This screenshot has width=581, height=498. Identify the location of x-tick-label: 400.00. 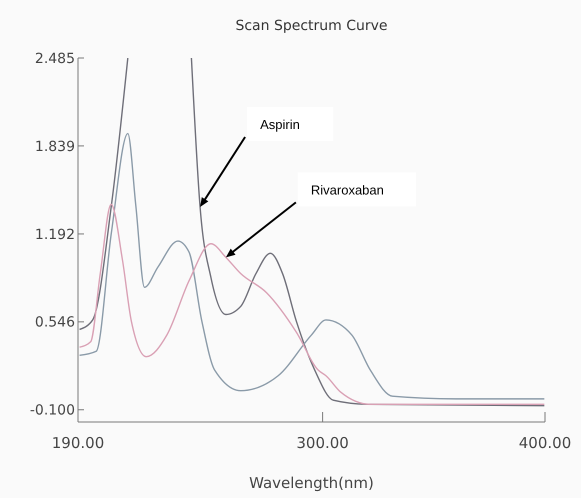
(545, 443).